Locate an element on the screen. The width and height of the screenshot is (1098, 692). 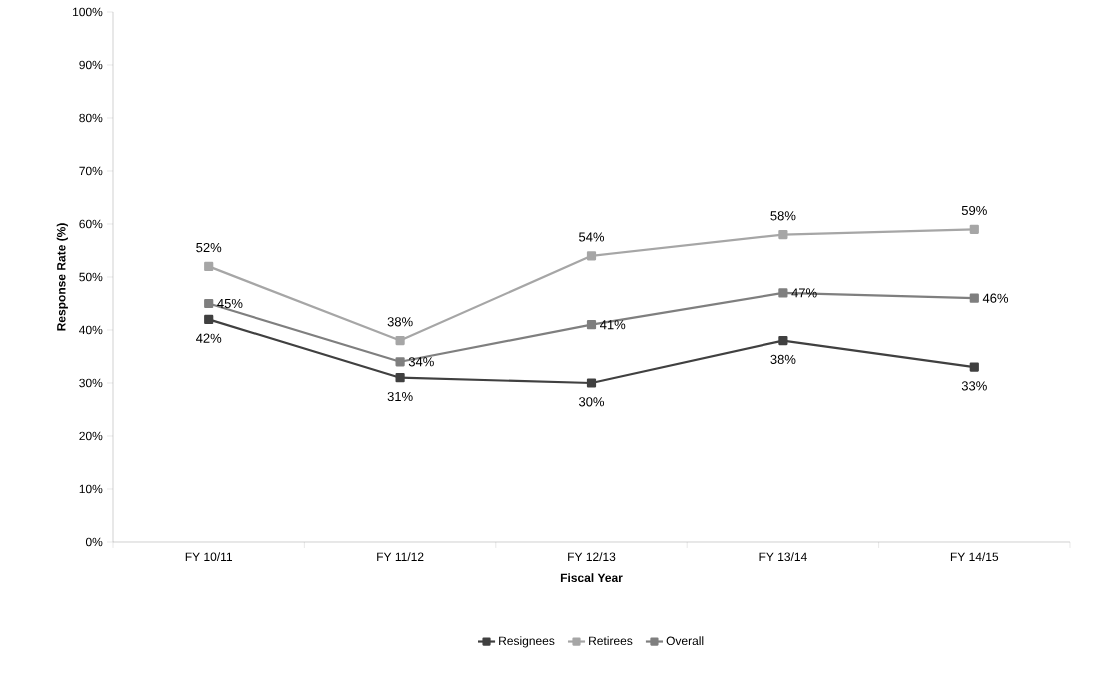
data-label: 54% is located at coordinates (592, 237).